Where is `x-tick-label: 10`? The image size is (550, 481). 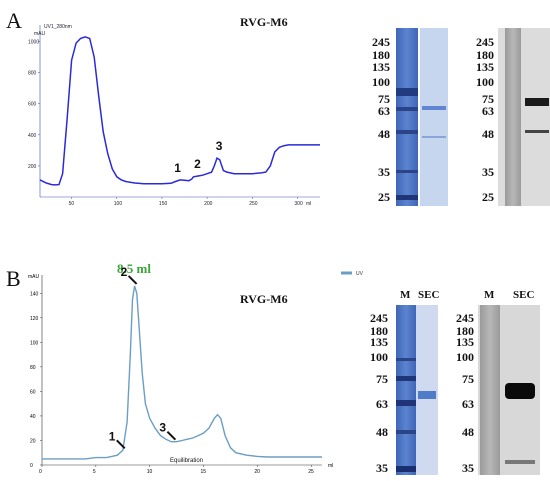
x-tick-label: 10 is located at coordinates (150, 472).